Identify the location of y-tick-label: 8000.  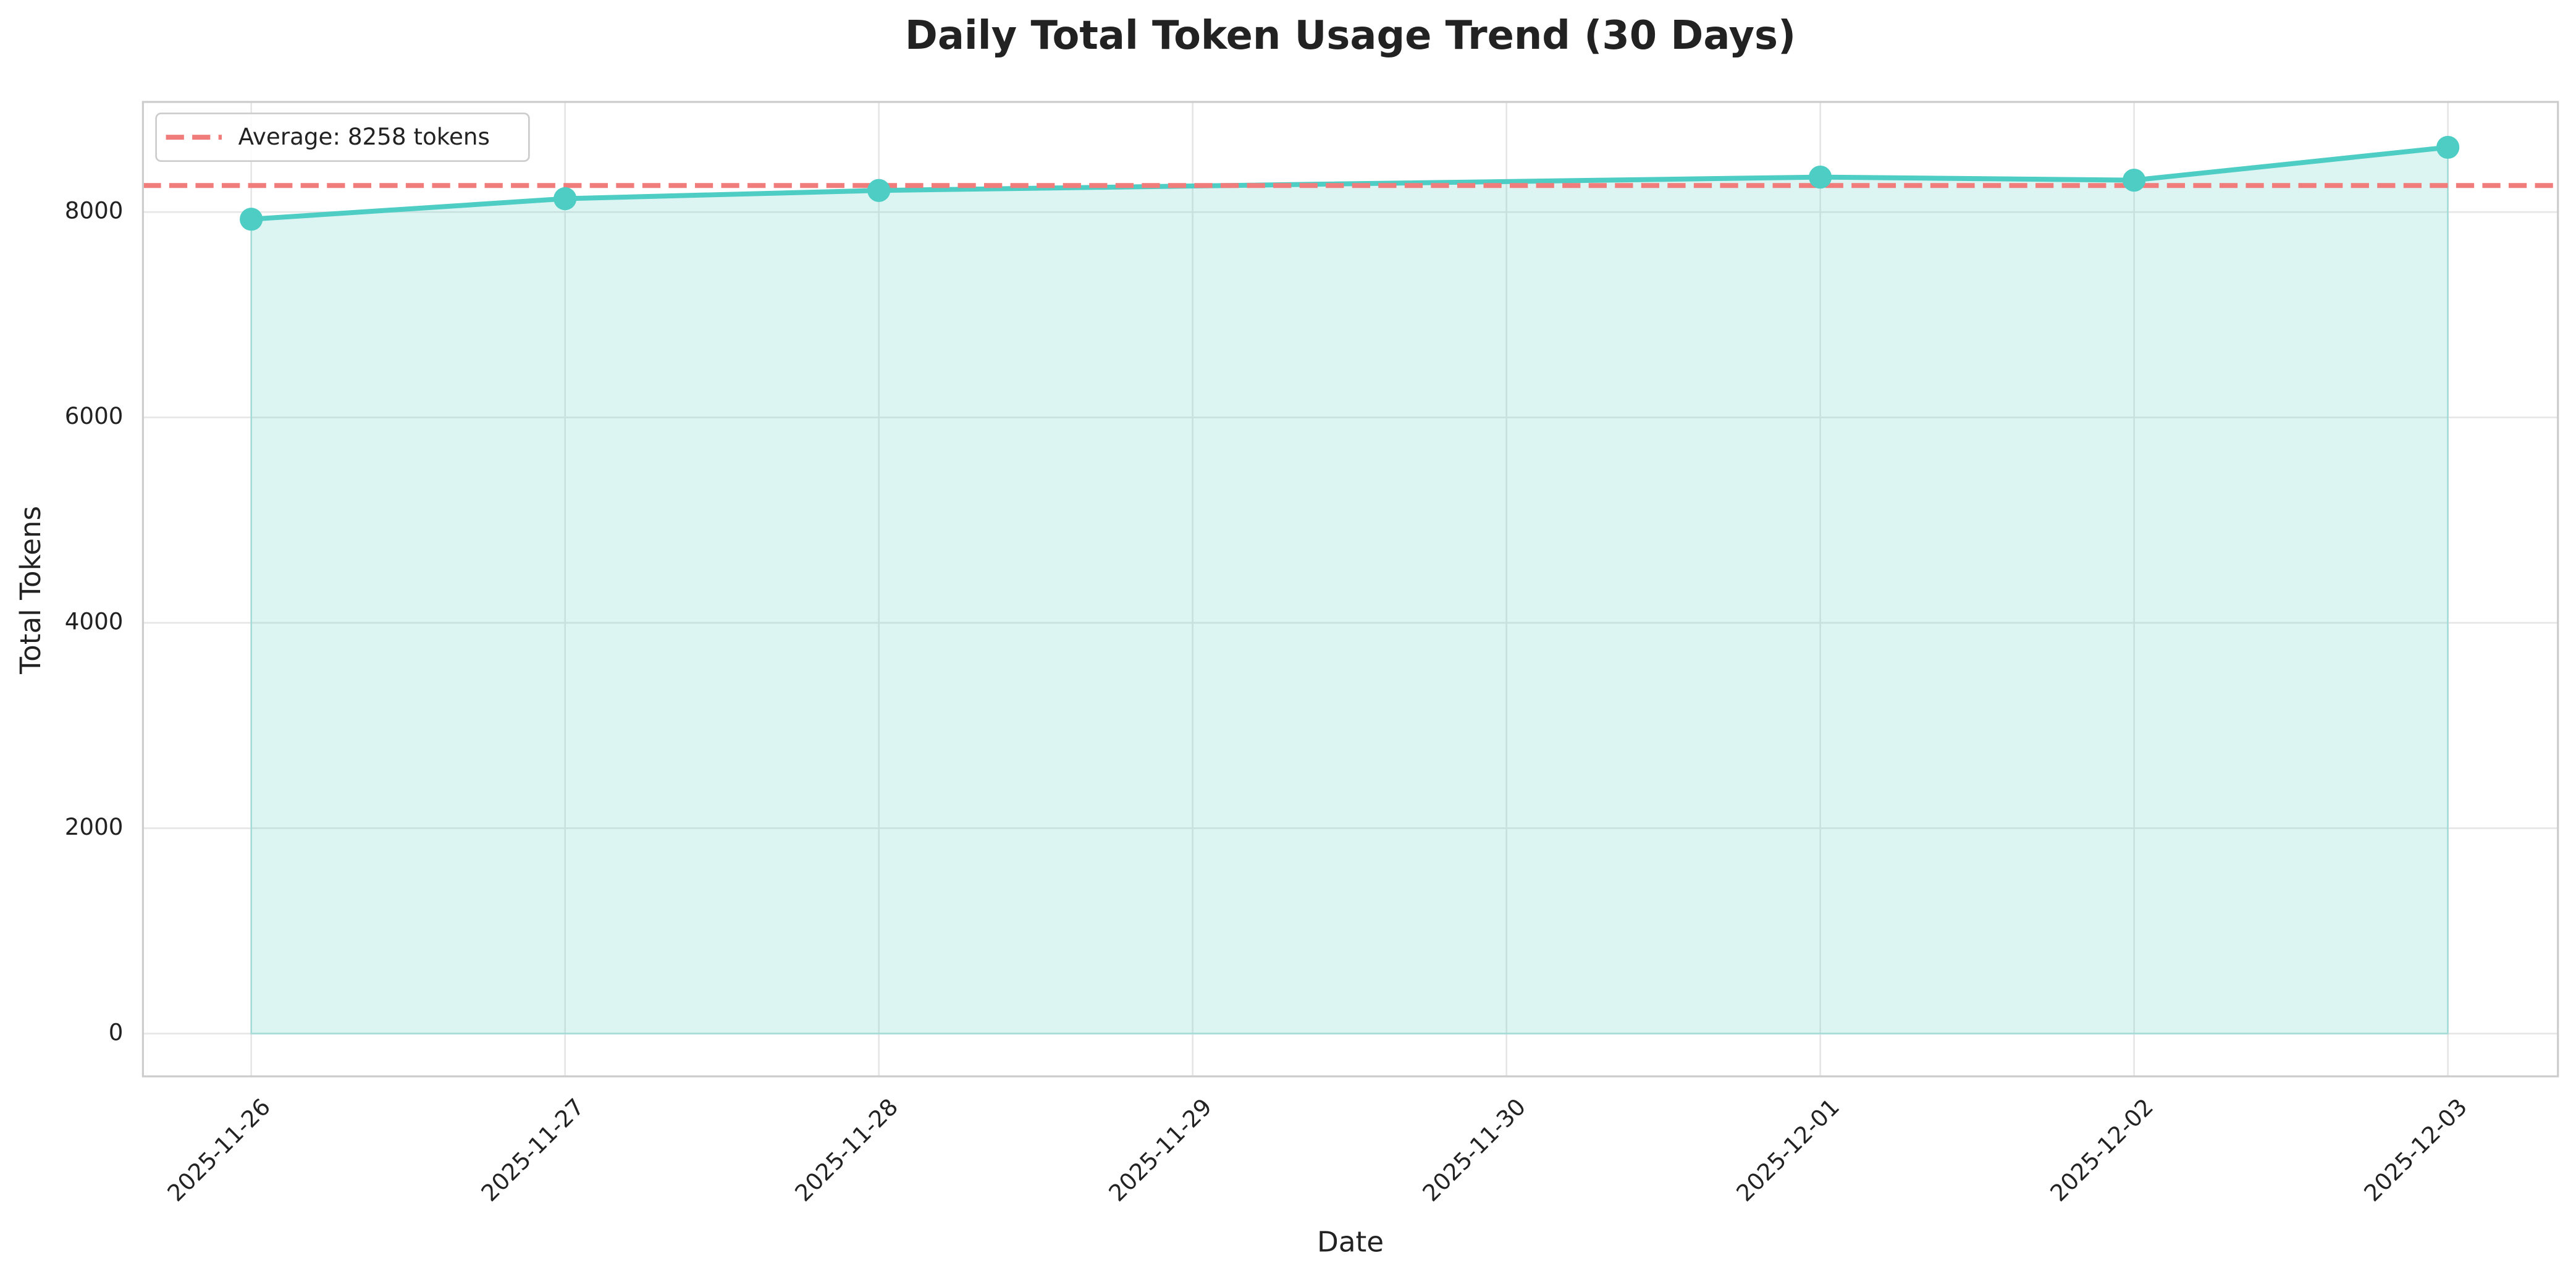
(94, 211).